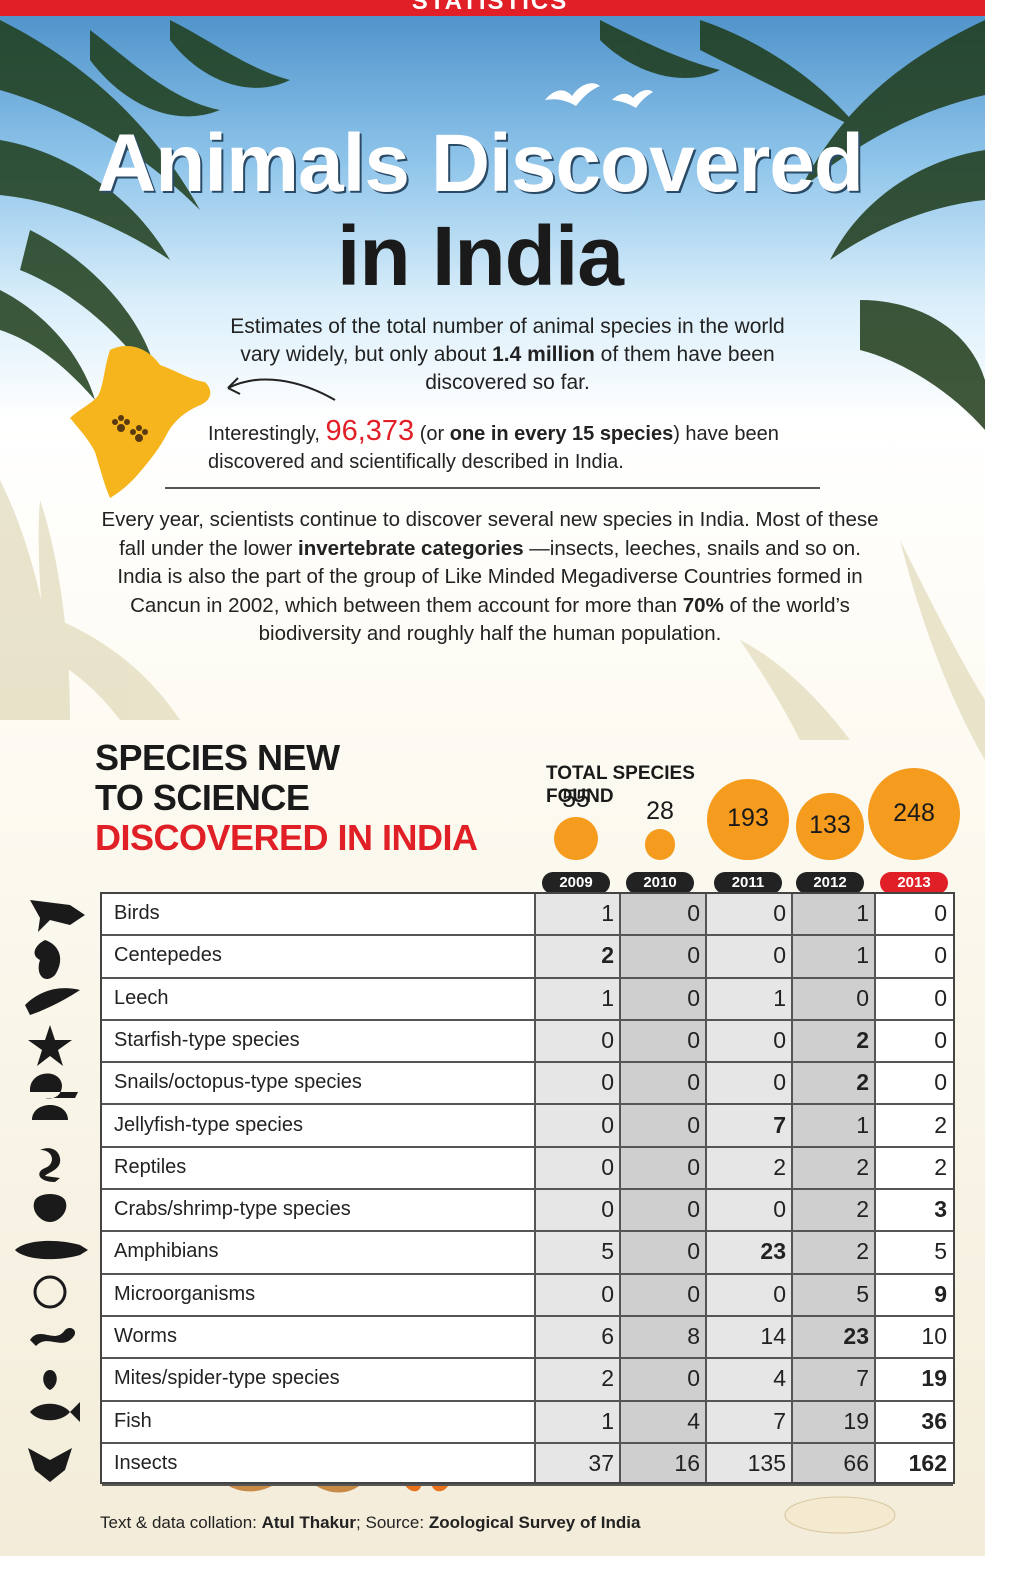 Image resolution: width=1013 pixels, height=1589 pixels. I want to click on category-label: Crabs/shrimp-type species, so click(232, 1209).